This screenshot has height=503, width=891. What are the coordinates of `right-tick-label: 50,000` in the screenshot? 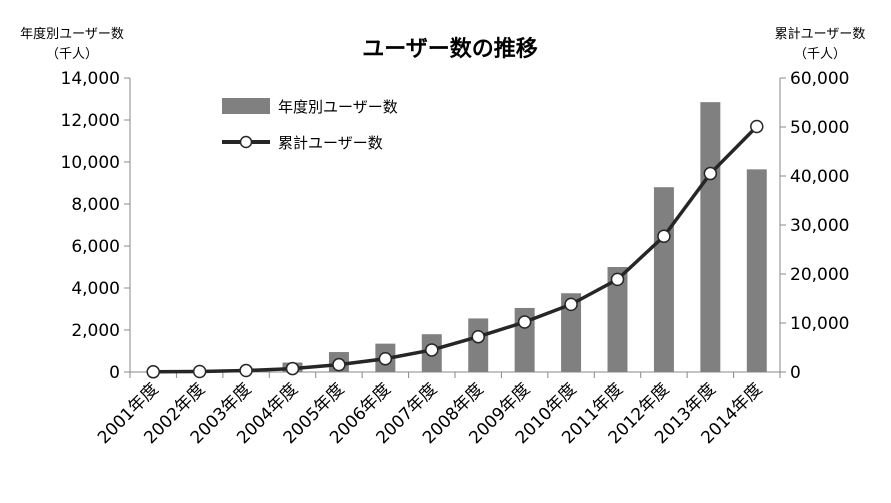 It's located at (819, 128).